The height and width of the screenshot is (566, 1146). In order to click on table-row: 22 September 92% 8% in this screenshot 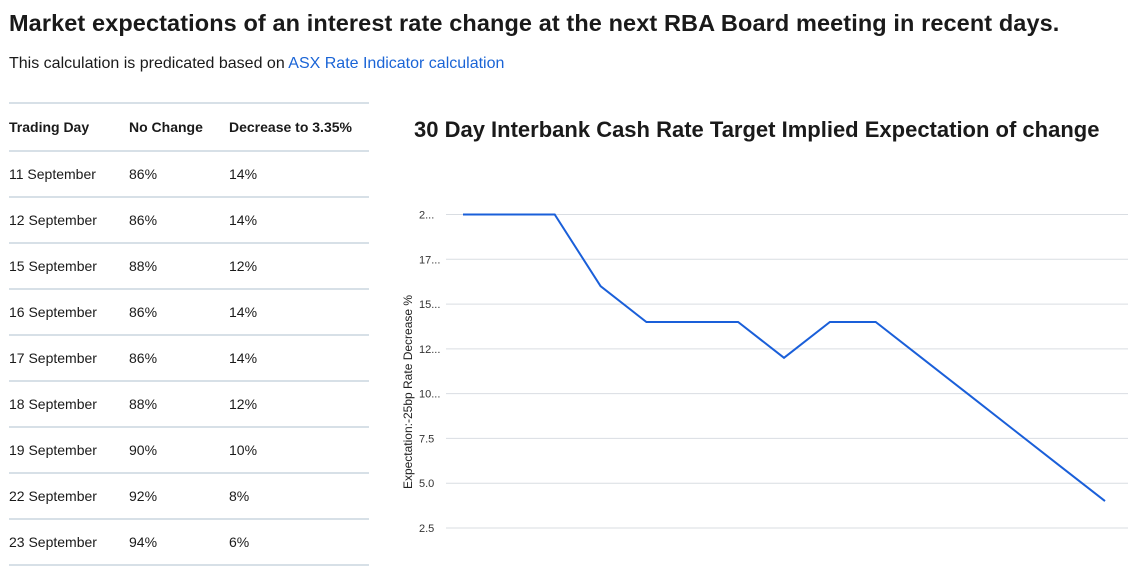, I will do `click(189, 496)`.